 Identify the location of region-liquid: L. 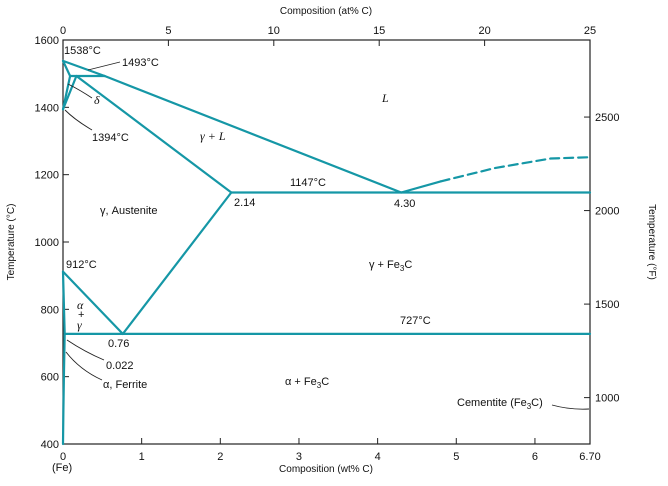
(385, 98).